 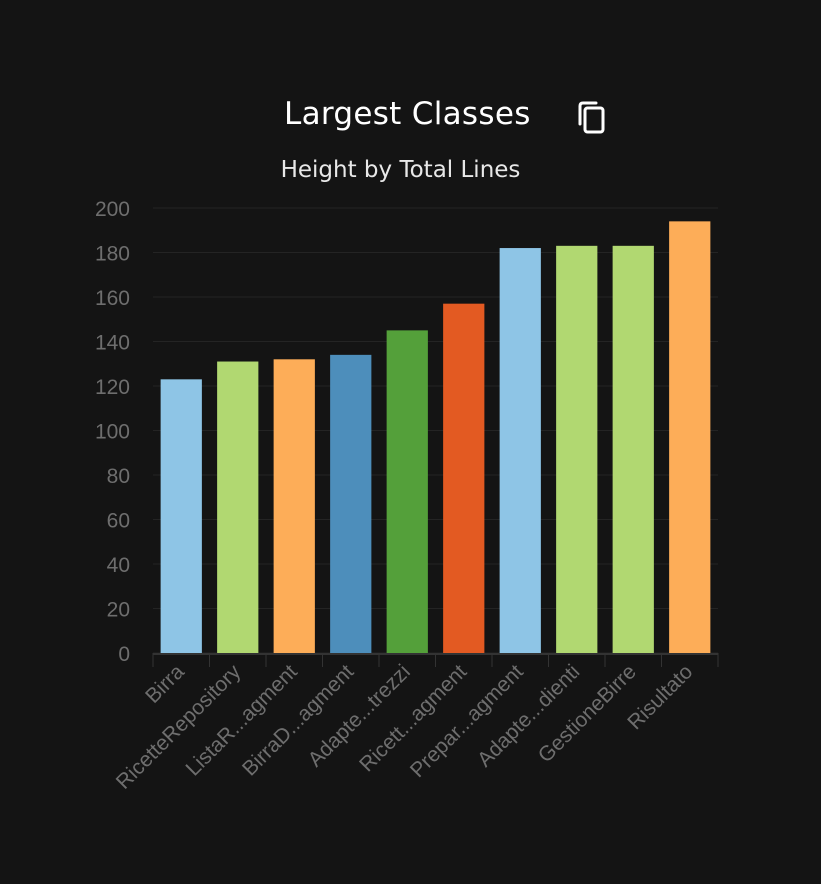 I want to click on y-tick-label: 160, so click(x=112, y=298).